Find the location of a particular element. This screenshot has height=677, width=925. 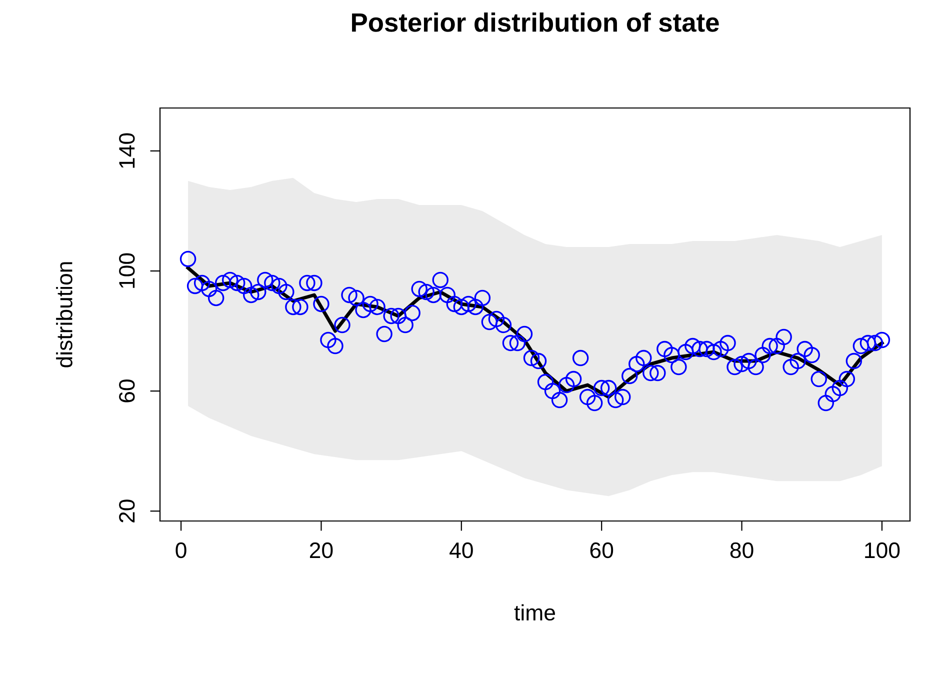

x-tick-label: 60 is located at coordinates (602, 550).